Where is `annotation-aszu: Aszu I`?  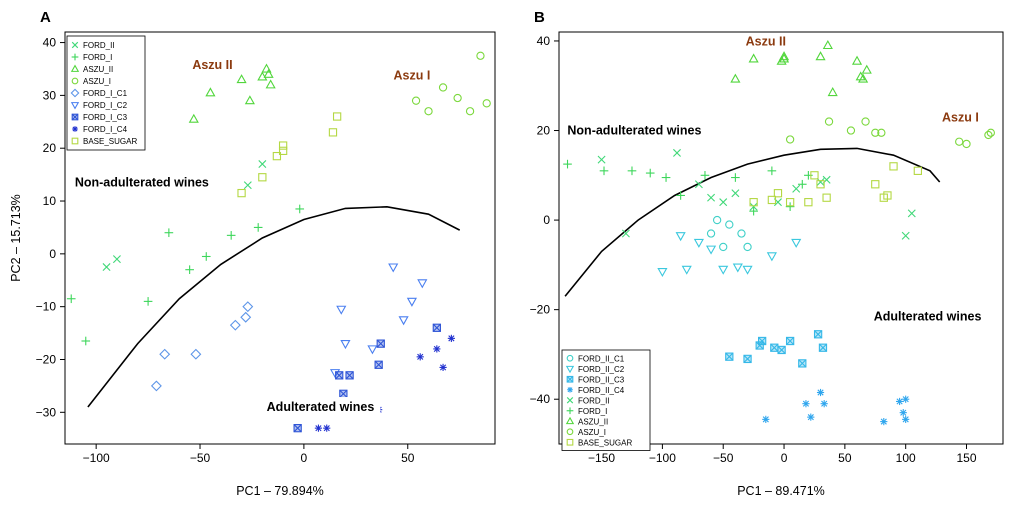 annotation-aszu: Aszu I is located at coordinates (412, 76).